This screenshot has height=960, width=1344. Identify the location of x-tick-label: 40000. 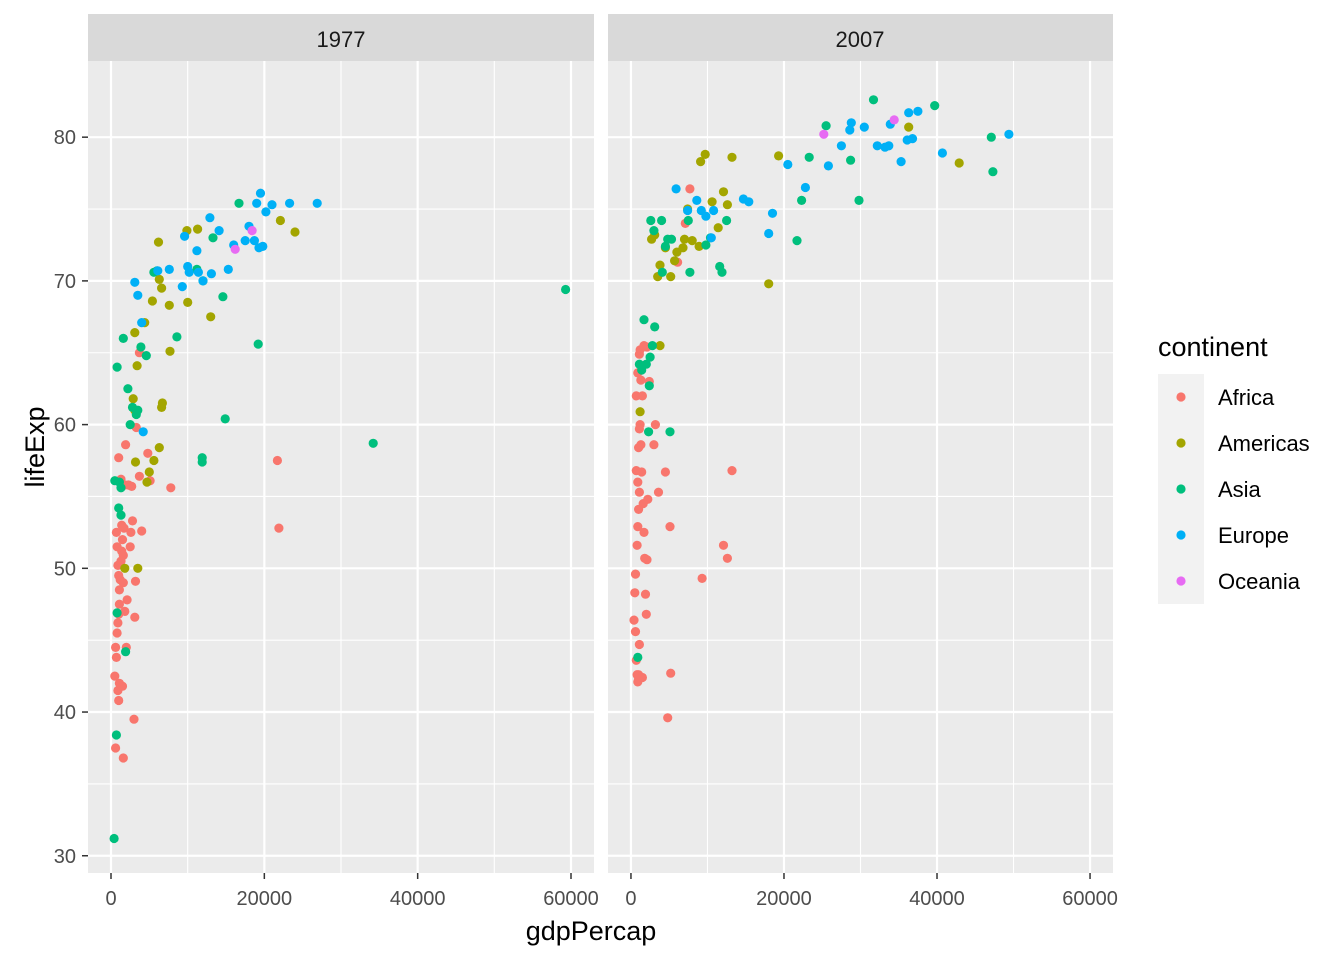
(937, 899).